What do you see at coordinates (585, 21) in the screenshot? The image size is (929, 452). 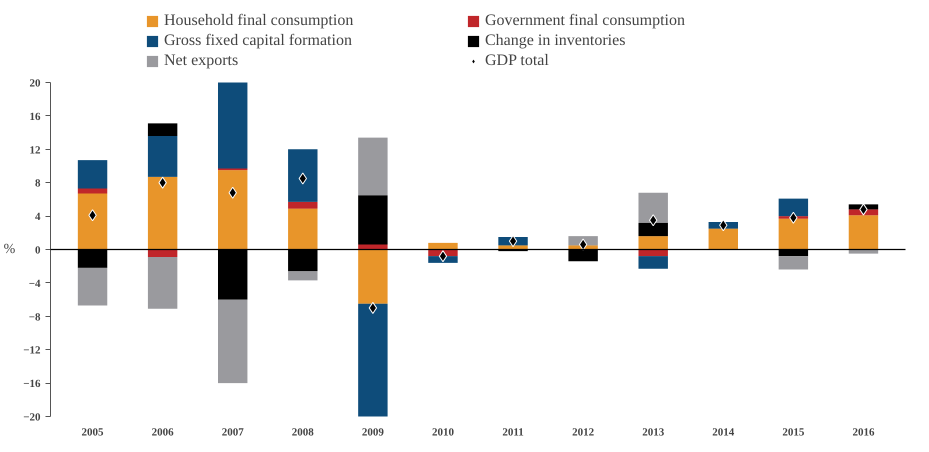 I see `legend-label: Government final consumption` at bounding box center [585, 21].